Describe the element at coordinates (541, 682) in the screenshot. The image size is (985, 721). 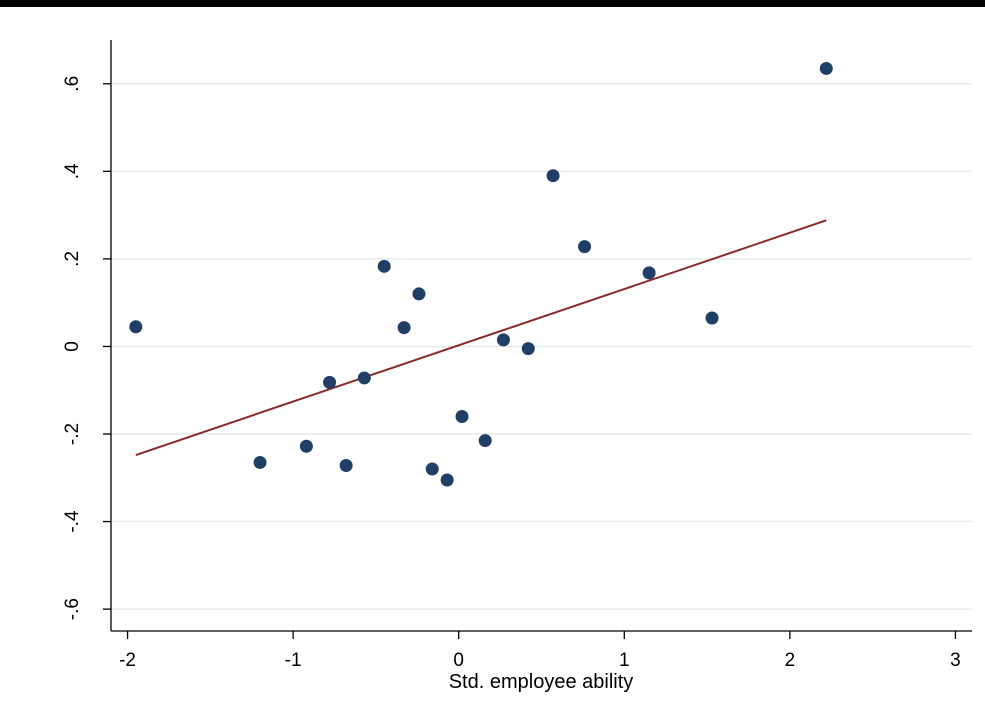
I see `x-axis-title: Std. employee ability` at that location.